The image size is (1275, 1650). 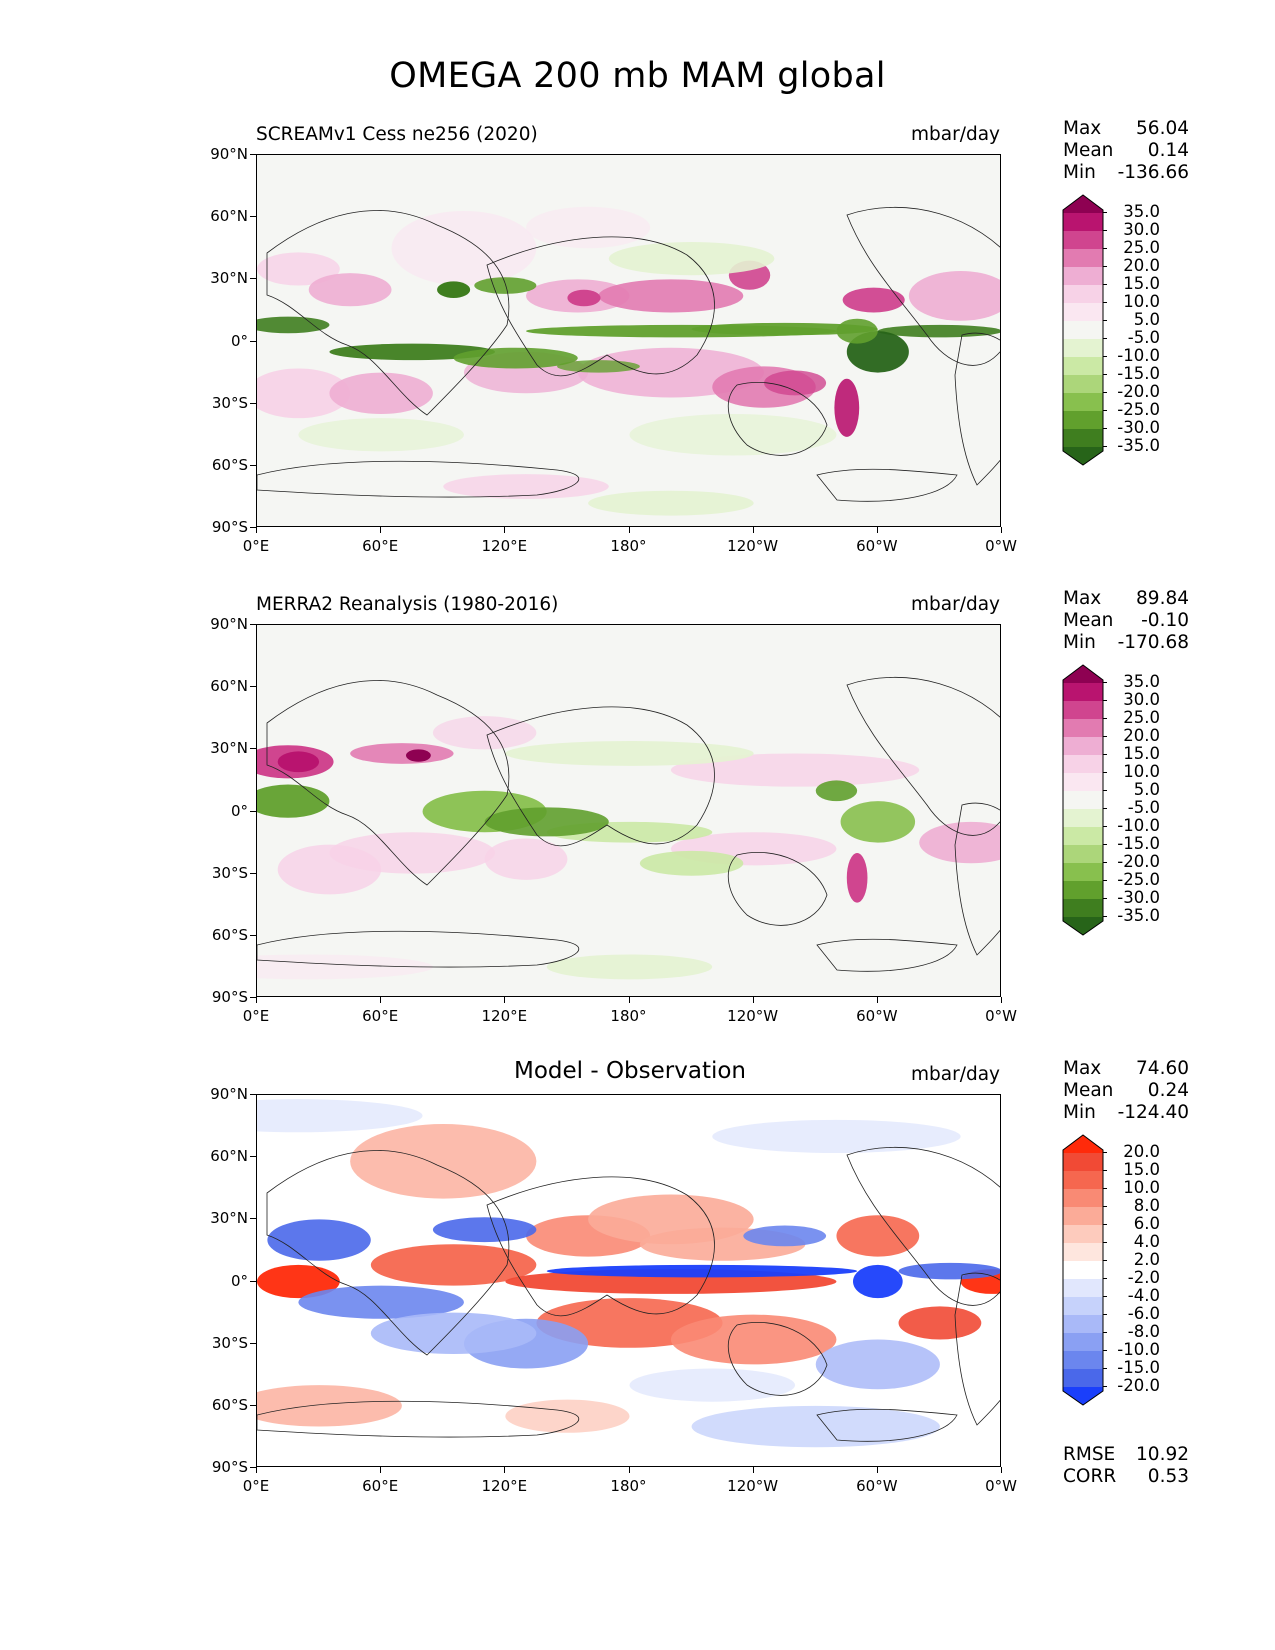 I want to click on stat-min-label: Min, so click(x=1079, y=1112).